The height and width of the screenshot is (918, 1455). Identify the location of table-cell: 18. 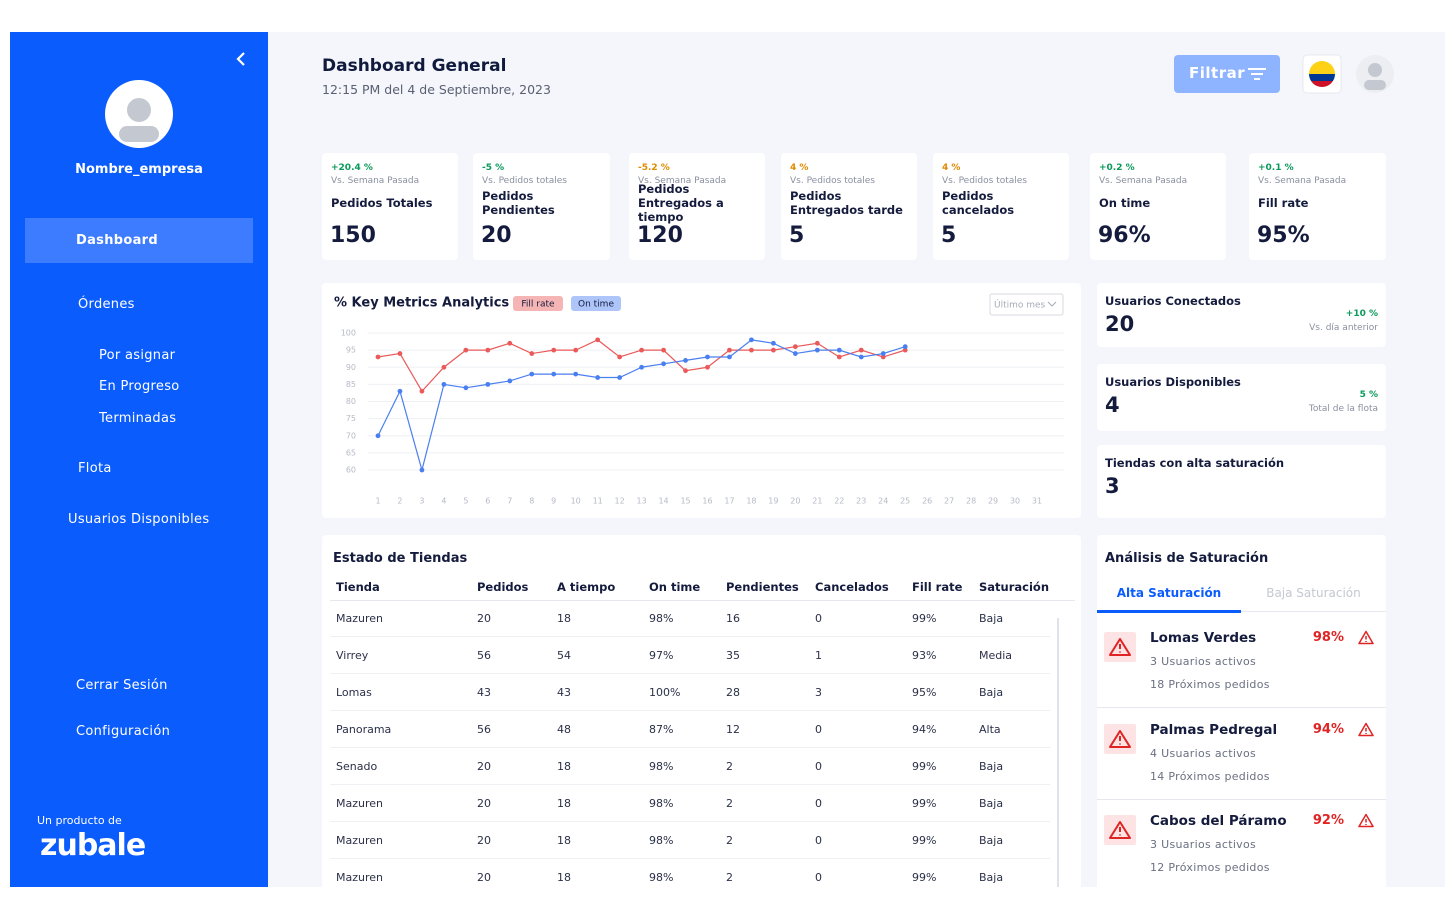
(564, 840).